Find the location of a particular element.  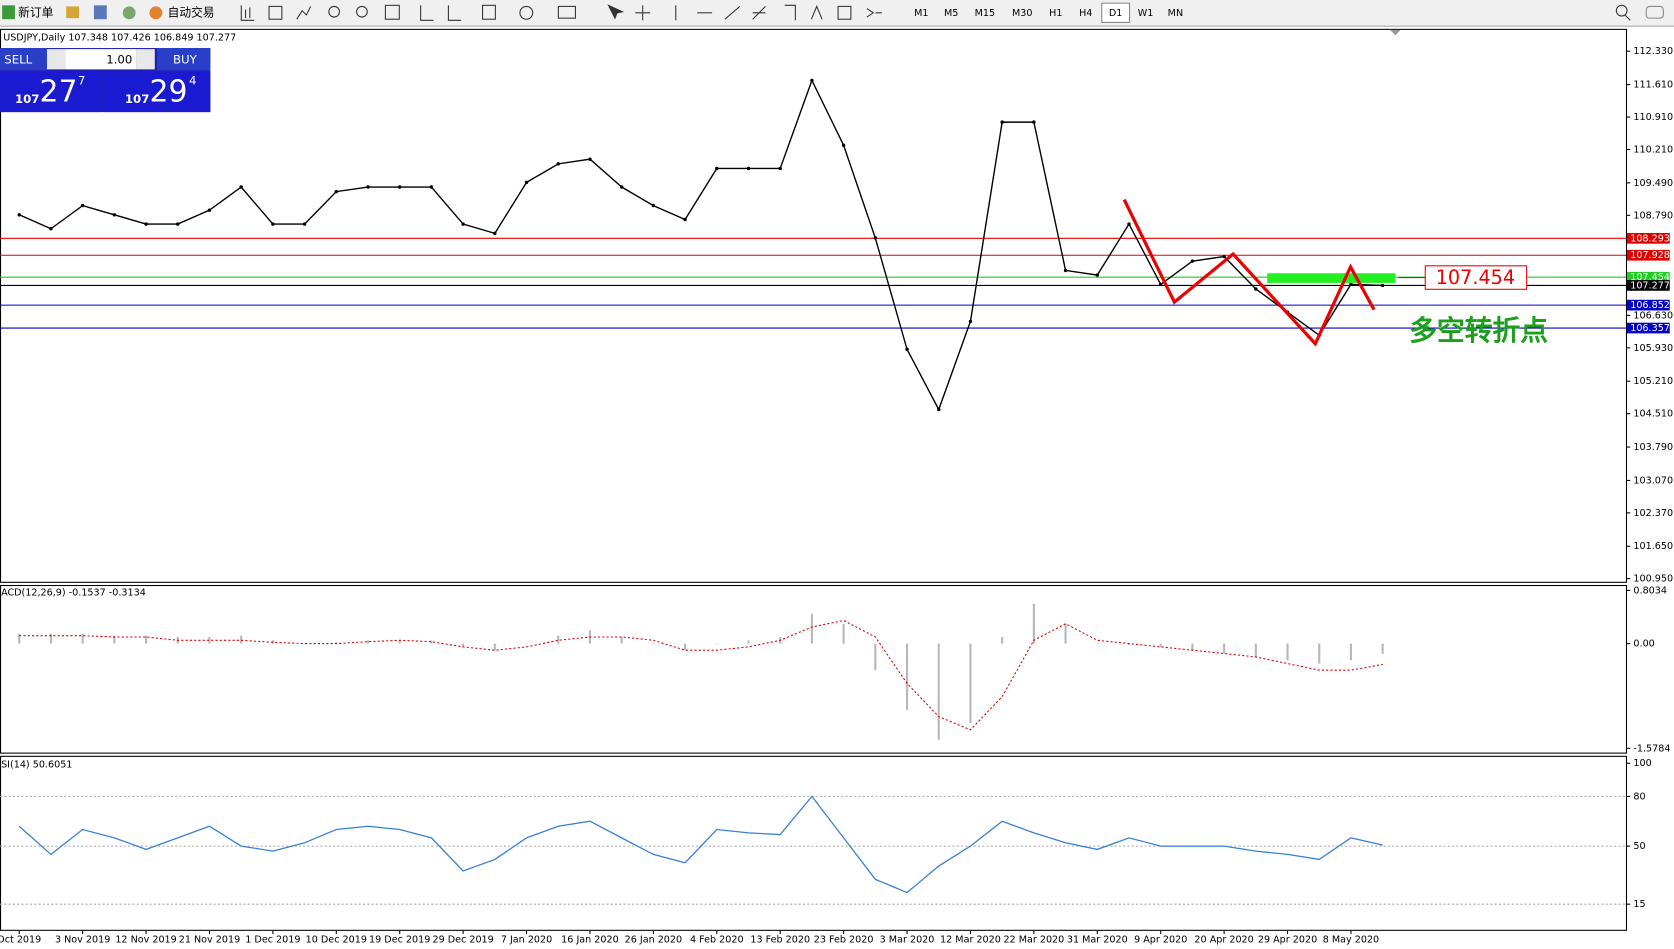

lot-input is located at coordinates (101, 59).